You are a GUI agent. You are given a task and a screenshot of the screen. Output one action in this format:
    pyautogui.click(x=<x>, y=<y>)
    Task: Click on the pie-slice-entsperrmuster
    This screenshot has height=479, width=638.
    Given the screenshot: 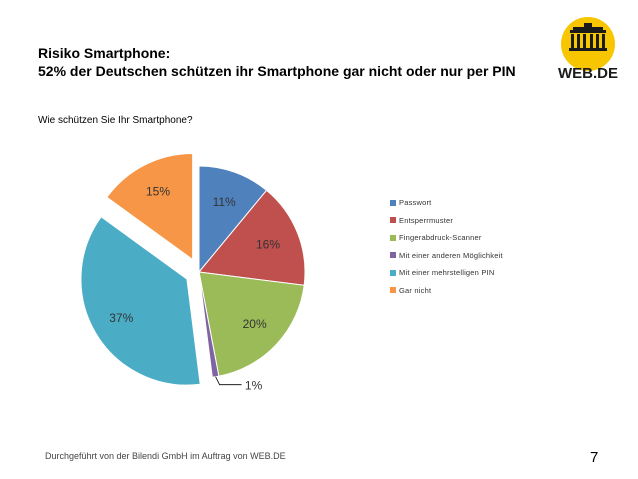 What is the action you would take?
    pyautogui.click(x=252, y=237)
    